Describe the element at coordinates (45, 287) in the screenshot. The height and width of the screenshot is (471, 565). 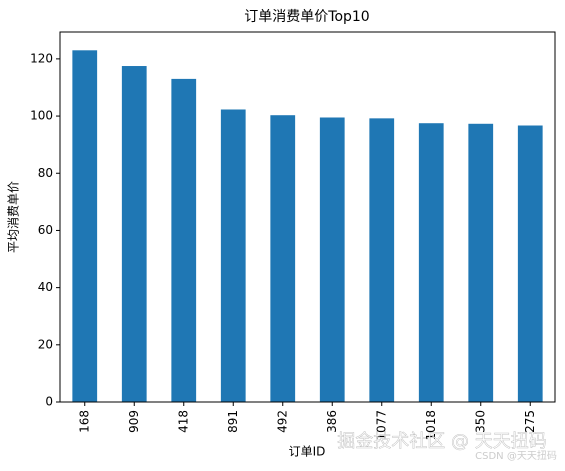
I see `y-tick-label: 40` at that location.